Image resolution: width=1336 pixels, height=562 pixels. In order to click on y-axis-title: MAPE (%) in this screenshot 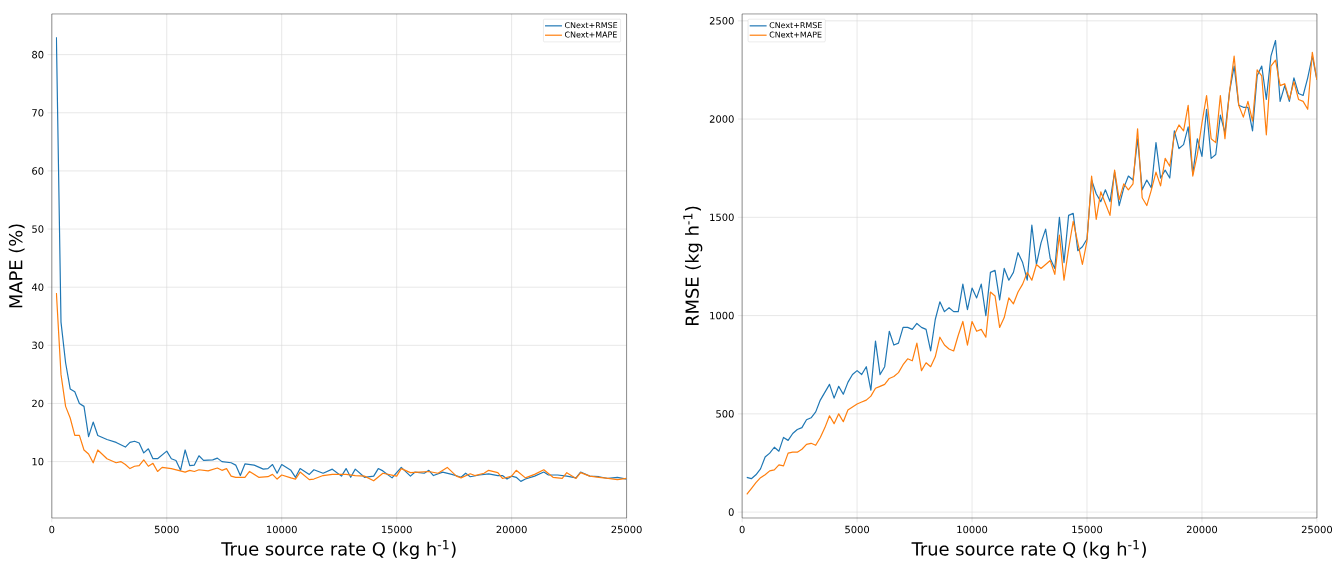, I will do `click(16, 266)`.